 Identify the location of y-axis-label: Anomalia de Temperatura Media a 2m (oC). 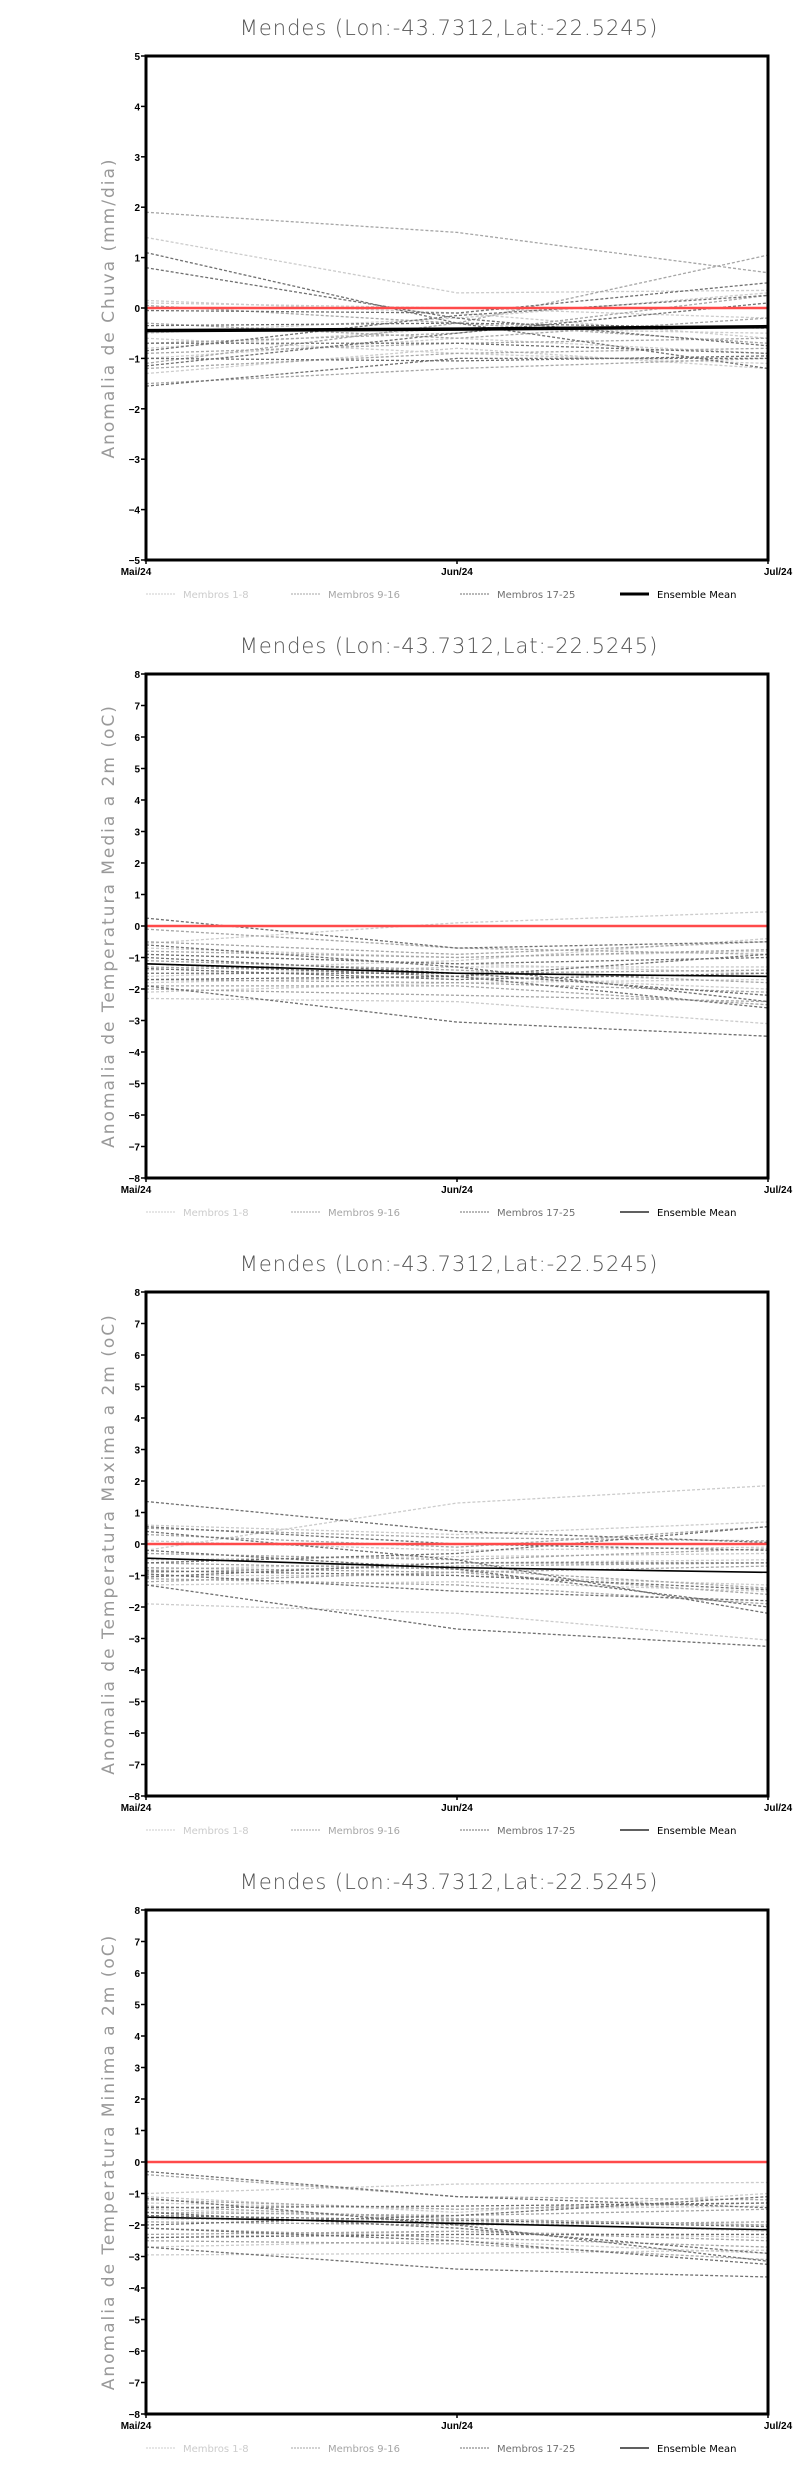
(109, 926).